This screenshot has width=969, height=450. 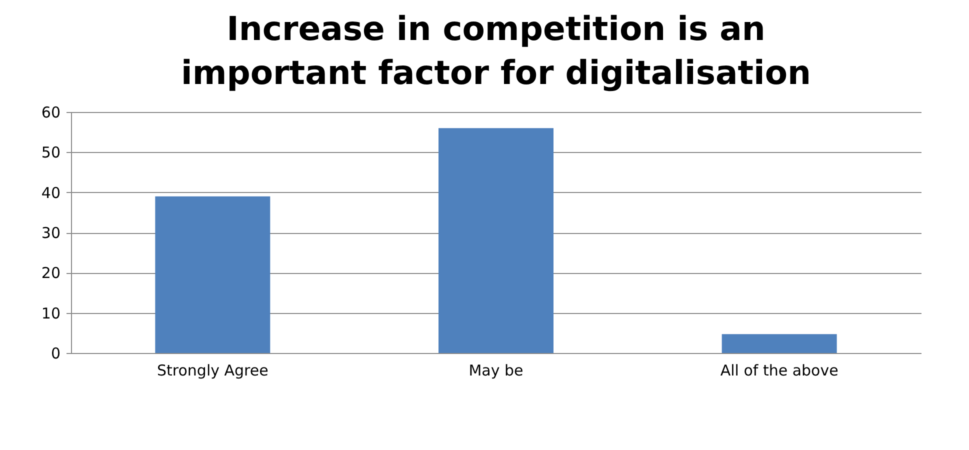 What do you see at coordinates (496, 371) in the screenshot?
I see `x-tick-label: May be` at bounding box center [496, 371].